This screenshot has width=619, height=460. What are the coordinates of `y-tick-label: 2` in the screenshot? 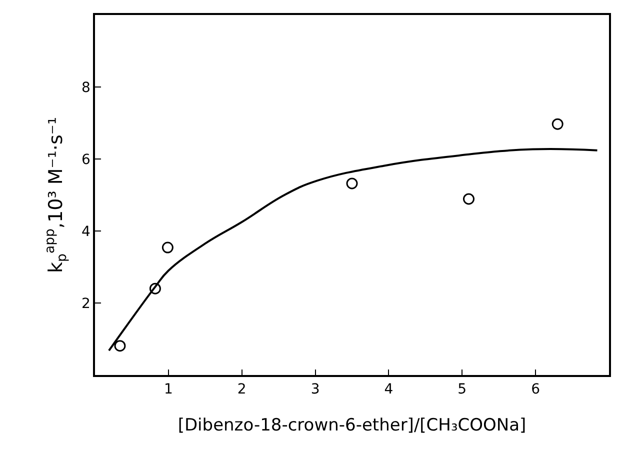 It's located at (86, 304).